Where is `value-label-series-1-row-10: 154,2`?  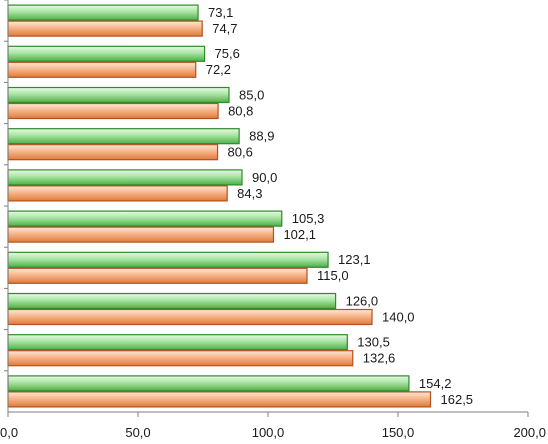 value-label-series-1-row-10: 154,2 is located at coordinates (435, 383).